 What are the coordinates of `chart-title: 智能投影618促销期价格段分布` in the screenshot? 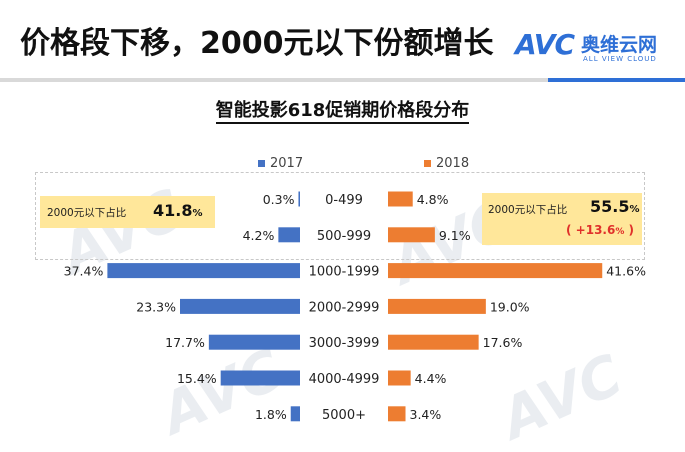 It's located at (342, 110).